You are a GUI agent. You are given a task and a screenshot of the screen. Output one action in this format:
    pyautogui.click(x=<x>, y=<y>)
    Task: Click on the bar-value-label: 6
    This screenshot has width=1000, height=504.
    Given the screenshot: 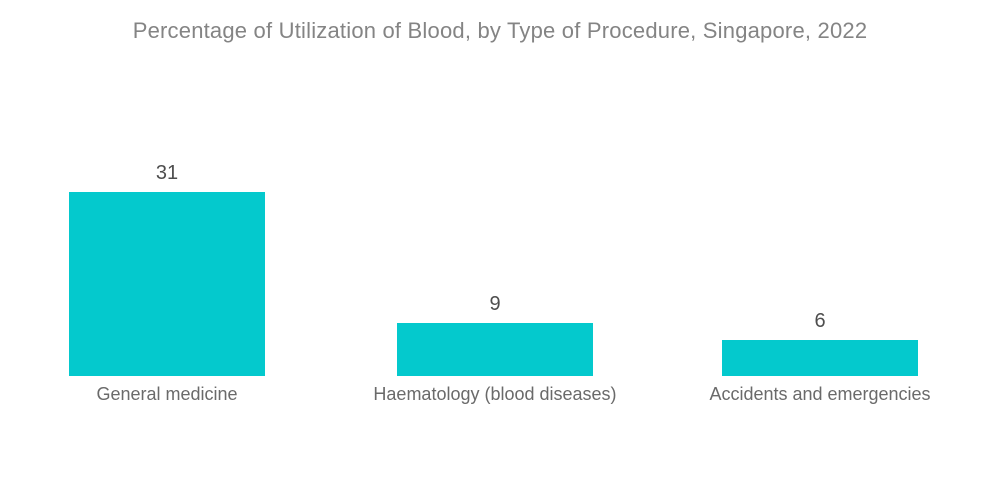 What is the action you would take?
    pyautogui.click(x=820, y=321)
    